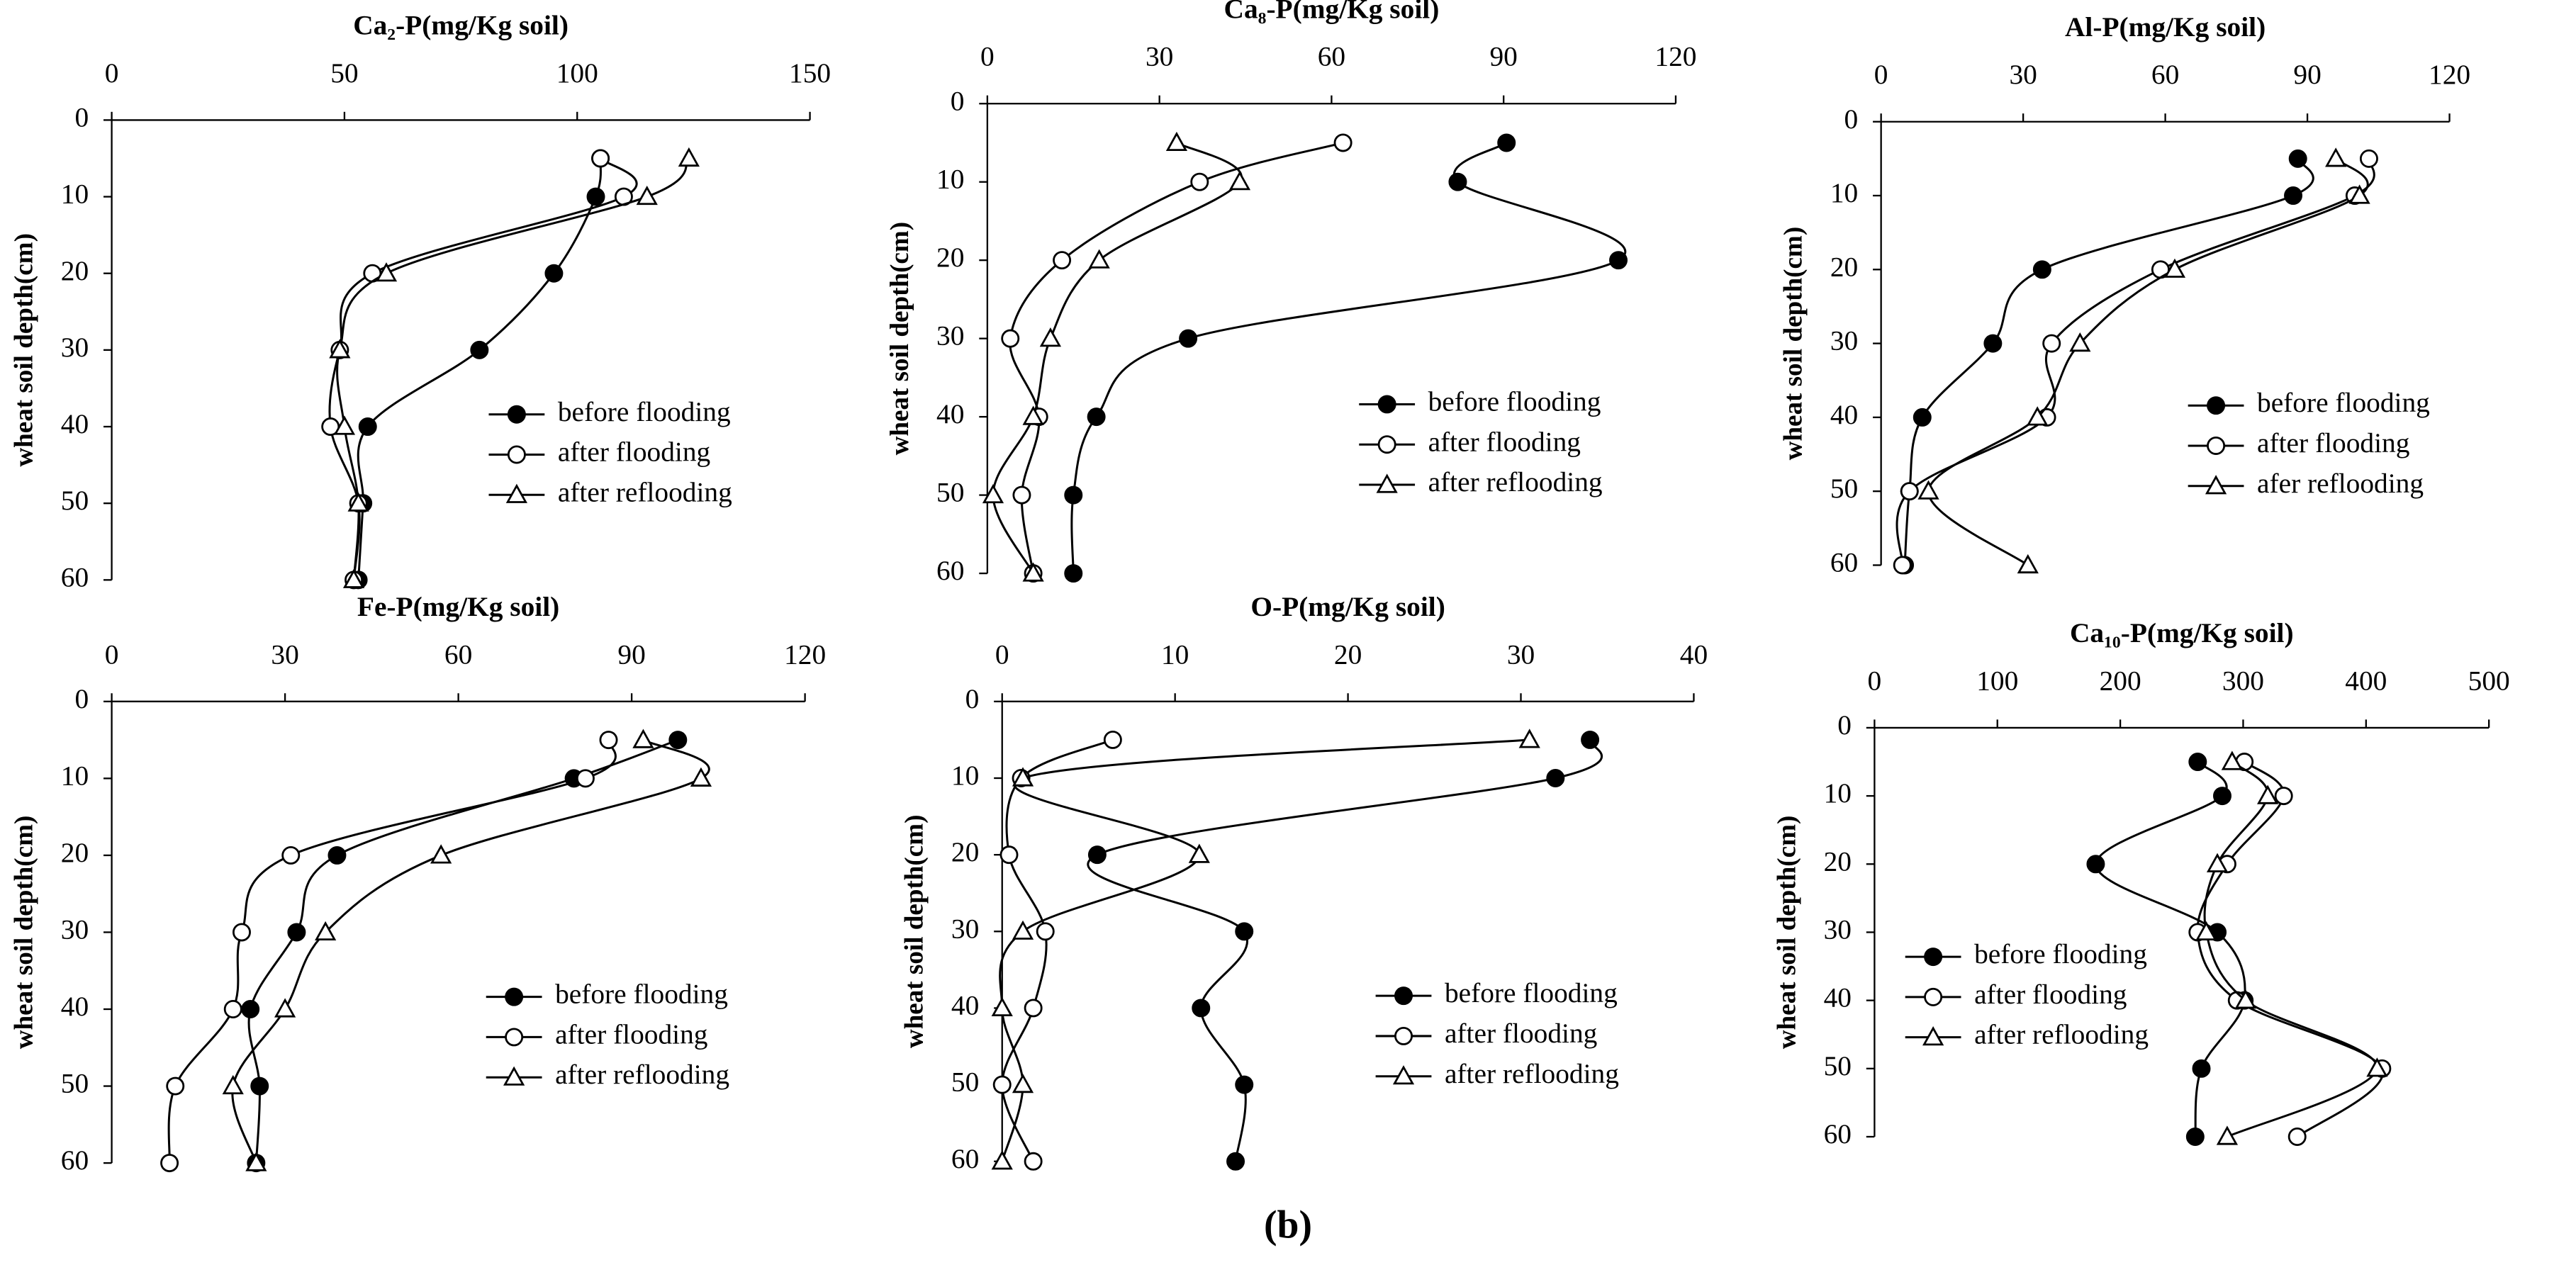 Image resolution: width=2576 pixels, height=1265 pixels. I want to click on x-tick-label: 20, so click(1348, 655).